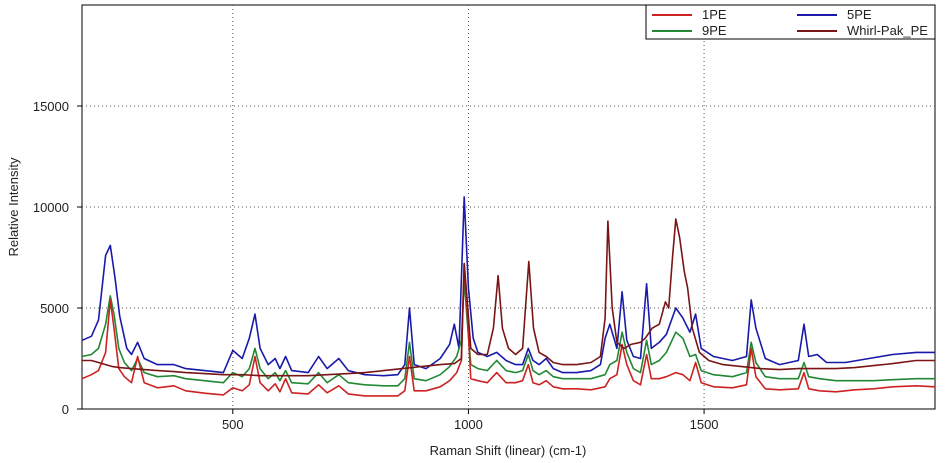 This screenshot has width=950, height=463. I want to click on x-tick-label: 1000, so click(468, 424).